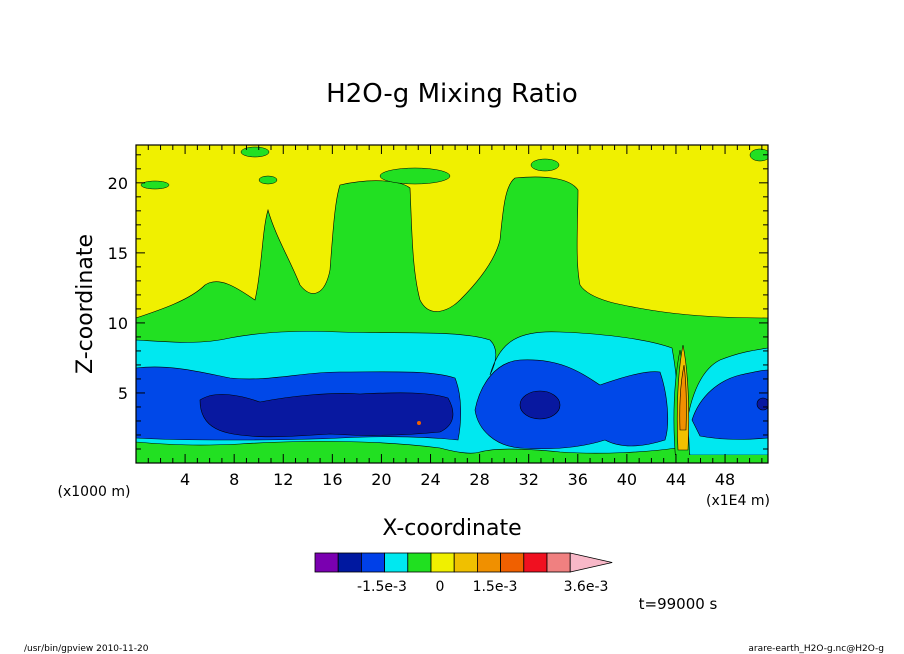 This screenshot has height=654, width=904. I want to click on colorbar-label: 1.5e-3, so click(495, 587).